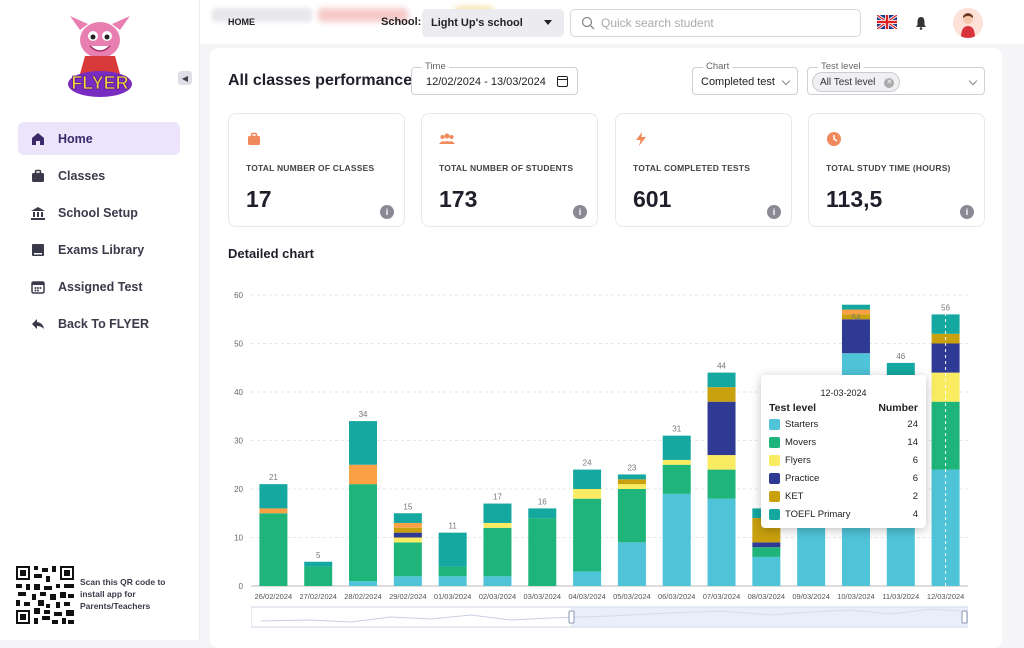 The width and height of the screenshot is (1024, 648). Describe the element at coordinates (447, 138) in the screenshot. I see `users-icon` at that location.